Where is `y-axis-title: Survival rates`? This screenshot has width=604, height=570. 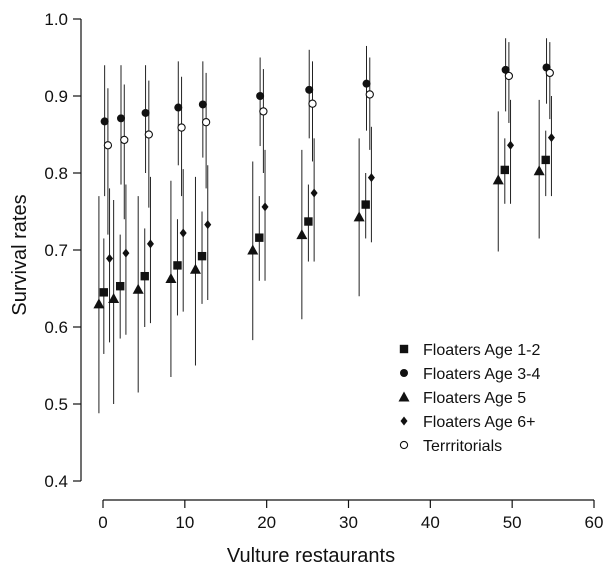 y-axis-title: Survival rates is located at coordinates (20, 254).